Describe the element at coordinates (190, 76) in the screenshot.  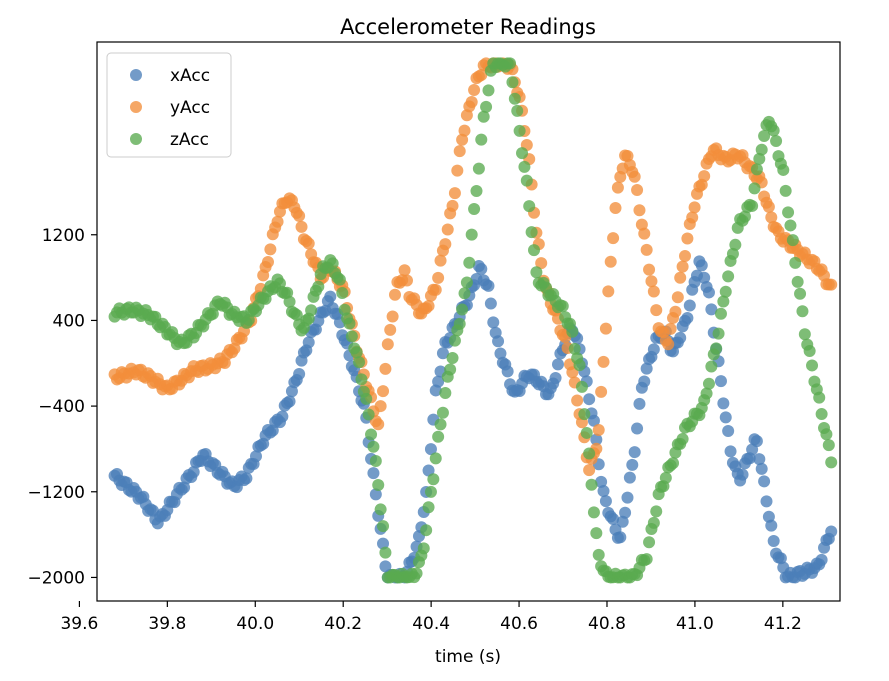
I see `legend-label: xAcc` at that location.